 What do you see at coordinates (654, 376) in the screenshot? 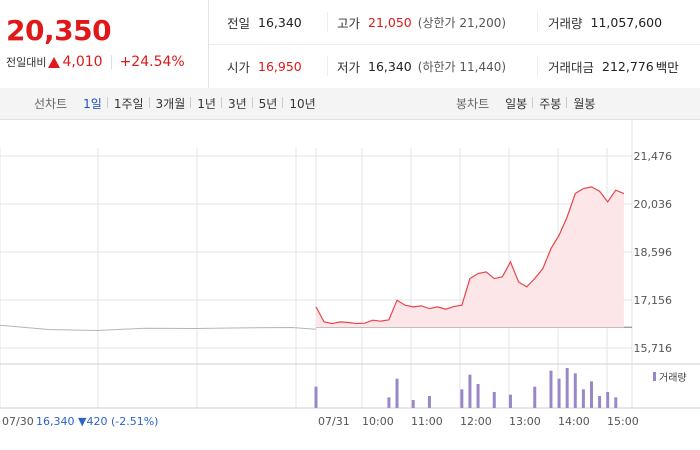
I see `volume-legend-swatch` at bounding box center [654, 376].